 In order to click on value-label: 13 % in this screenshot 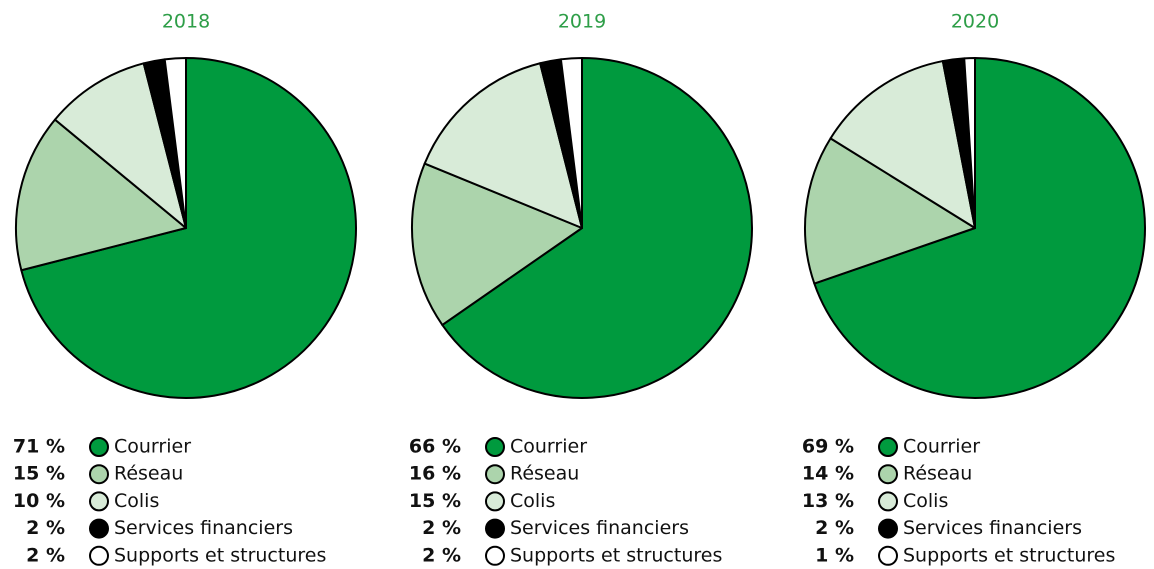, I will do `click(828, 501)`.